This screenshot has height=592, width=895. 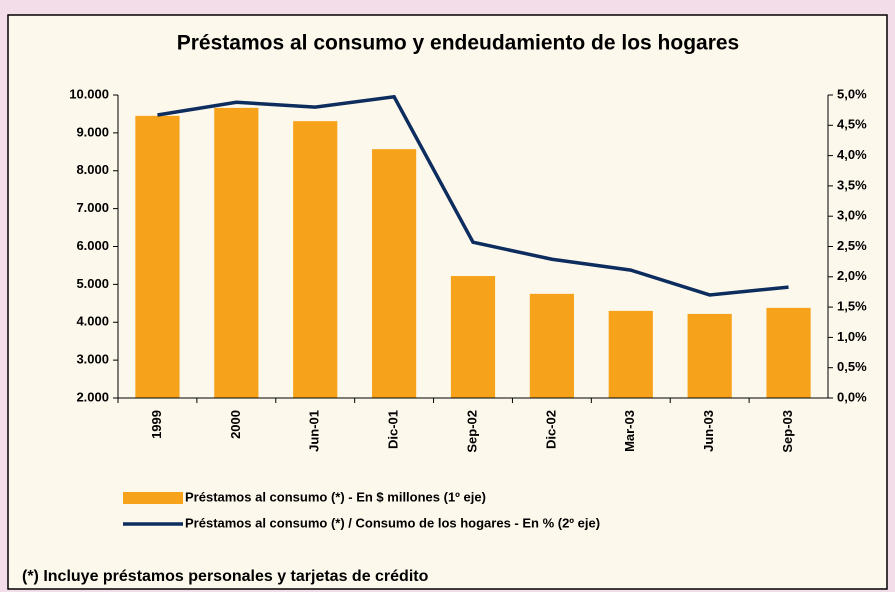 What do you see at coordinates (92, 245) in the screenshot?
I see `y-tick-label: 6.000` at bounding box center [92, 245].